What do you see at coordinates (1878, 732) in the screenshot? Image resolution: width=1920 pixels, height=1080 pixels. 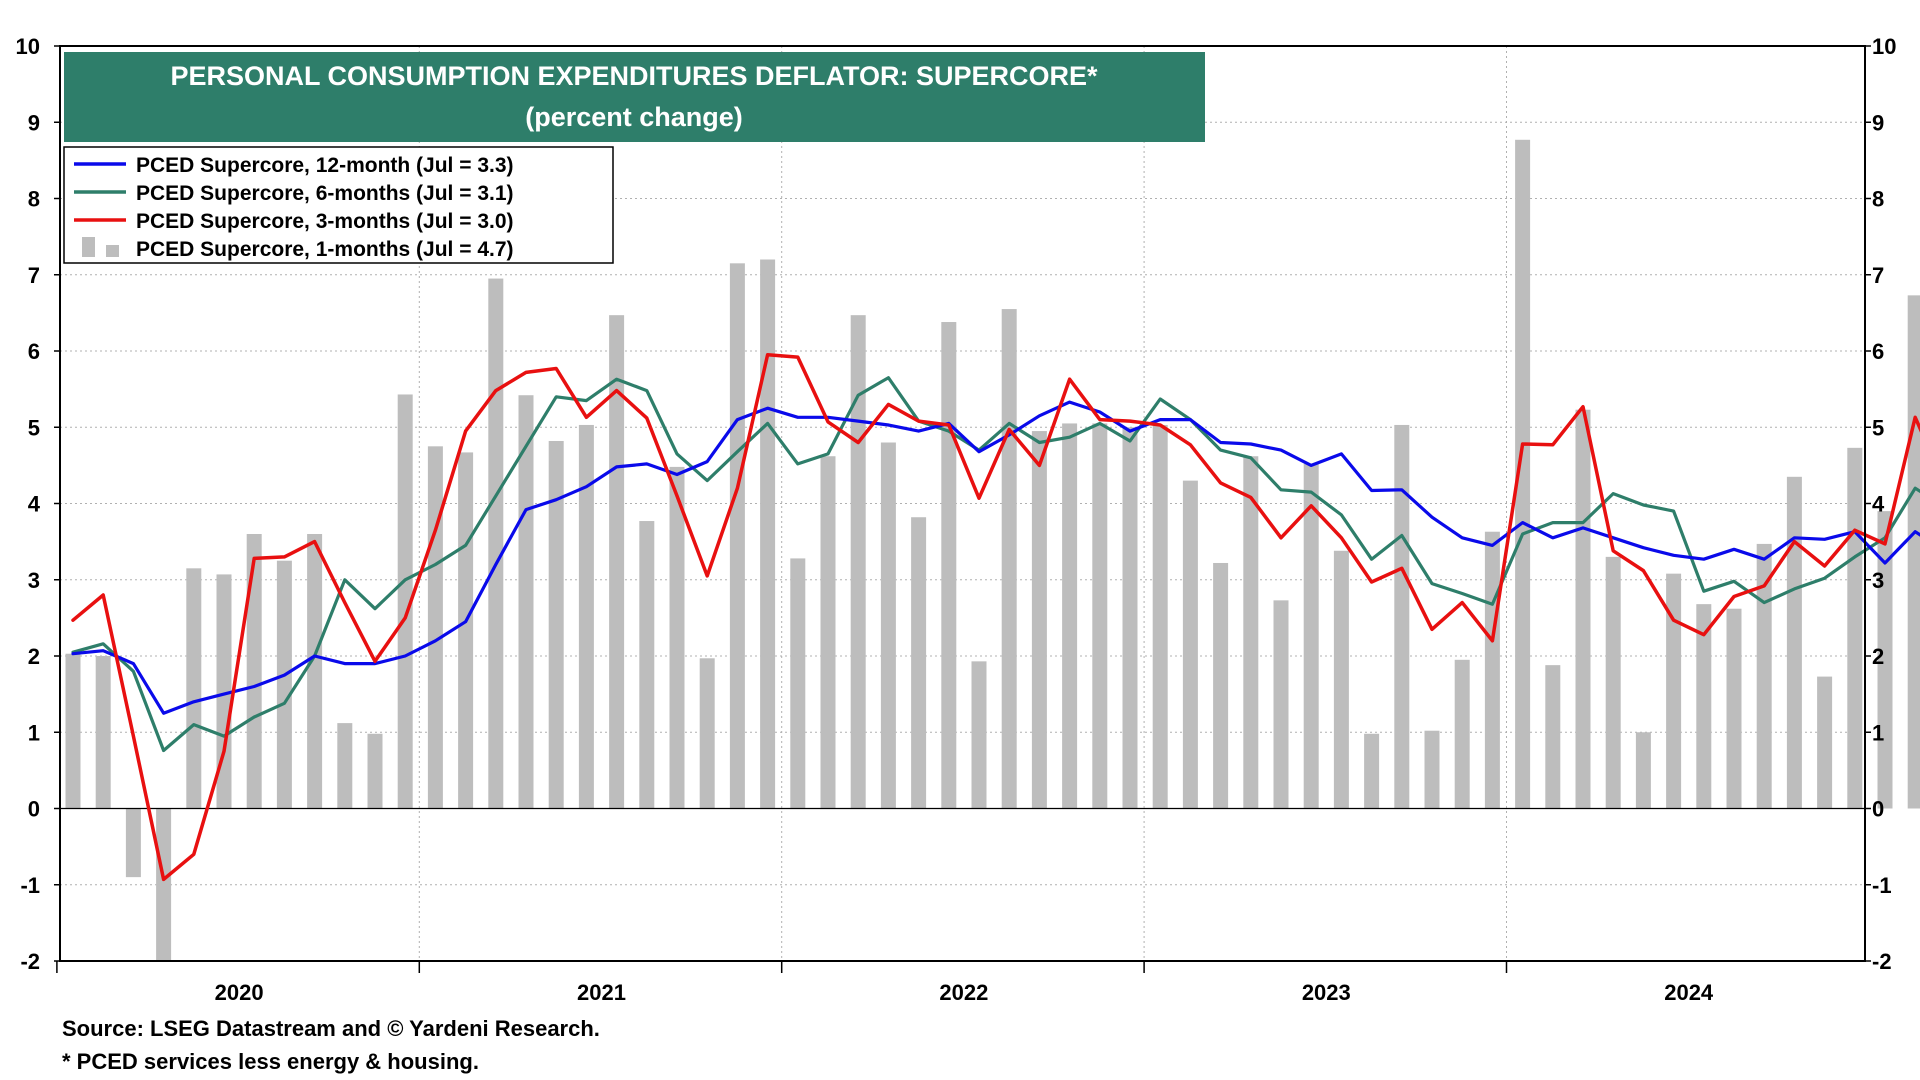 I see `y-tick-label-right: 1` at bounding box center [1878, 732].